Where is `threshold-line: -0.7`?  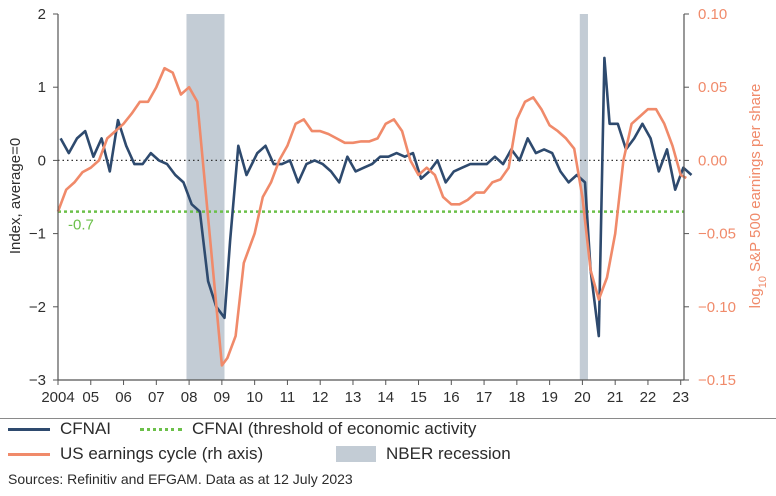 threshold-line: -0.7 is located at coordinates (371, 222).